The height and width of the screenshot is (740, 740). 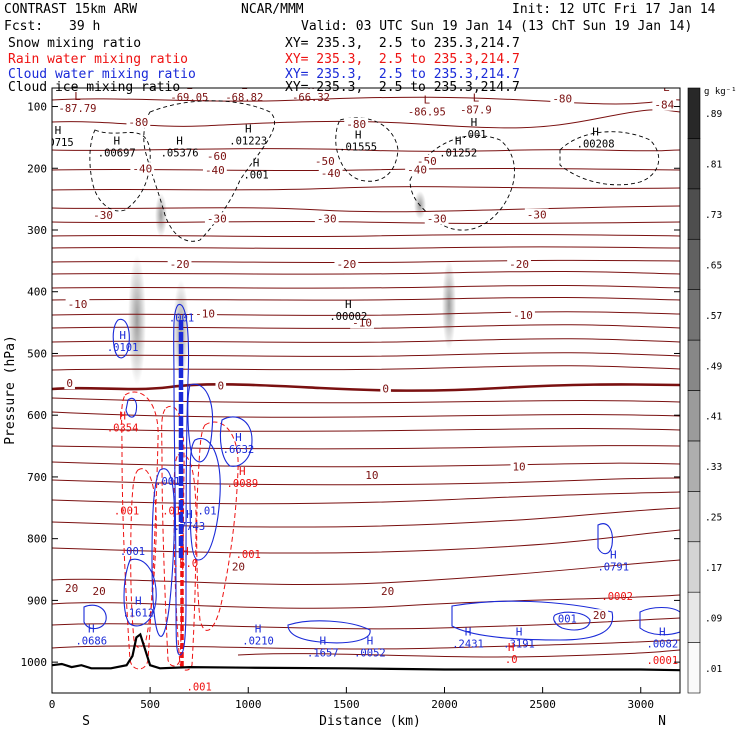 What do you see at coordinates (258, 641) in the screenshot?
I see `extremum-value: .0210` at bounding box center [258, 641].